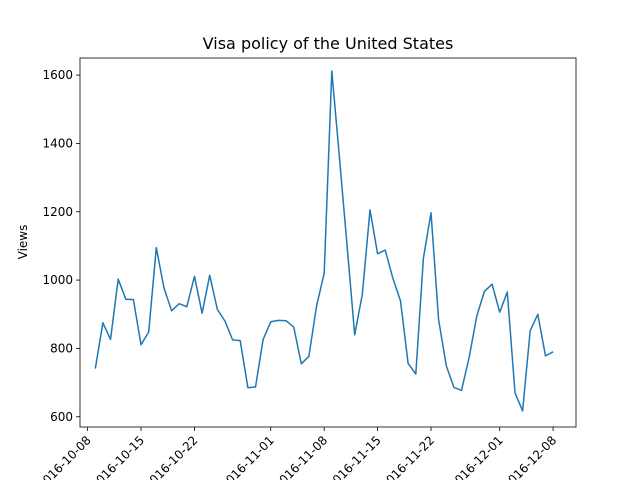 Image resolution: width=640 pixels, height=480 pixels. I want to click on y-axis-label: Views, so click(23, 242).